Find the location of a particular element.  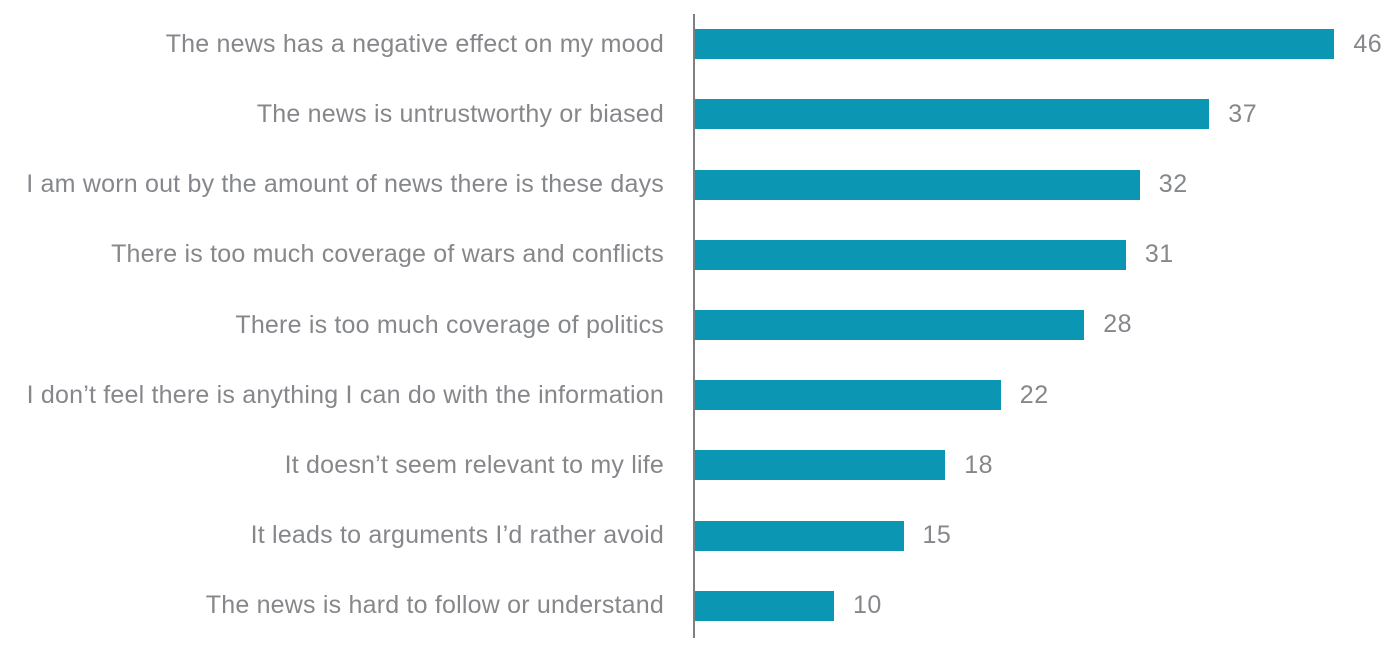

value-label: 31 is located at coordinates (1159, 254).